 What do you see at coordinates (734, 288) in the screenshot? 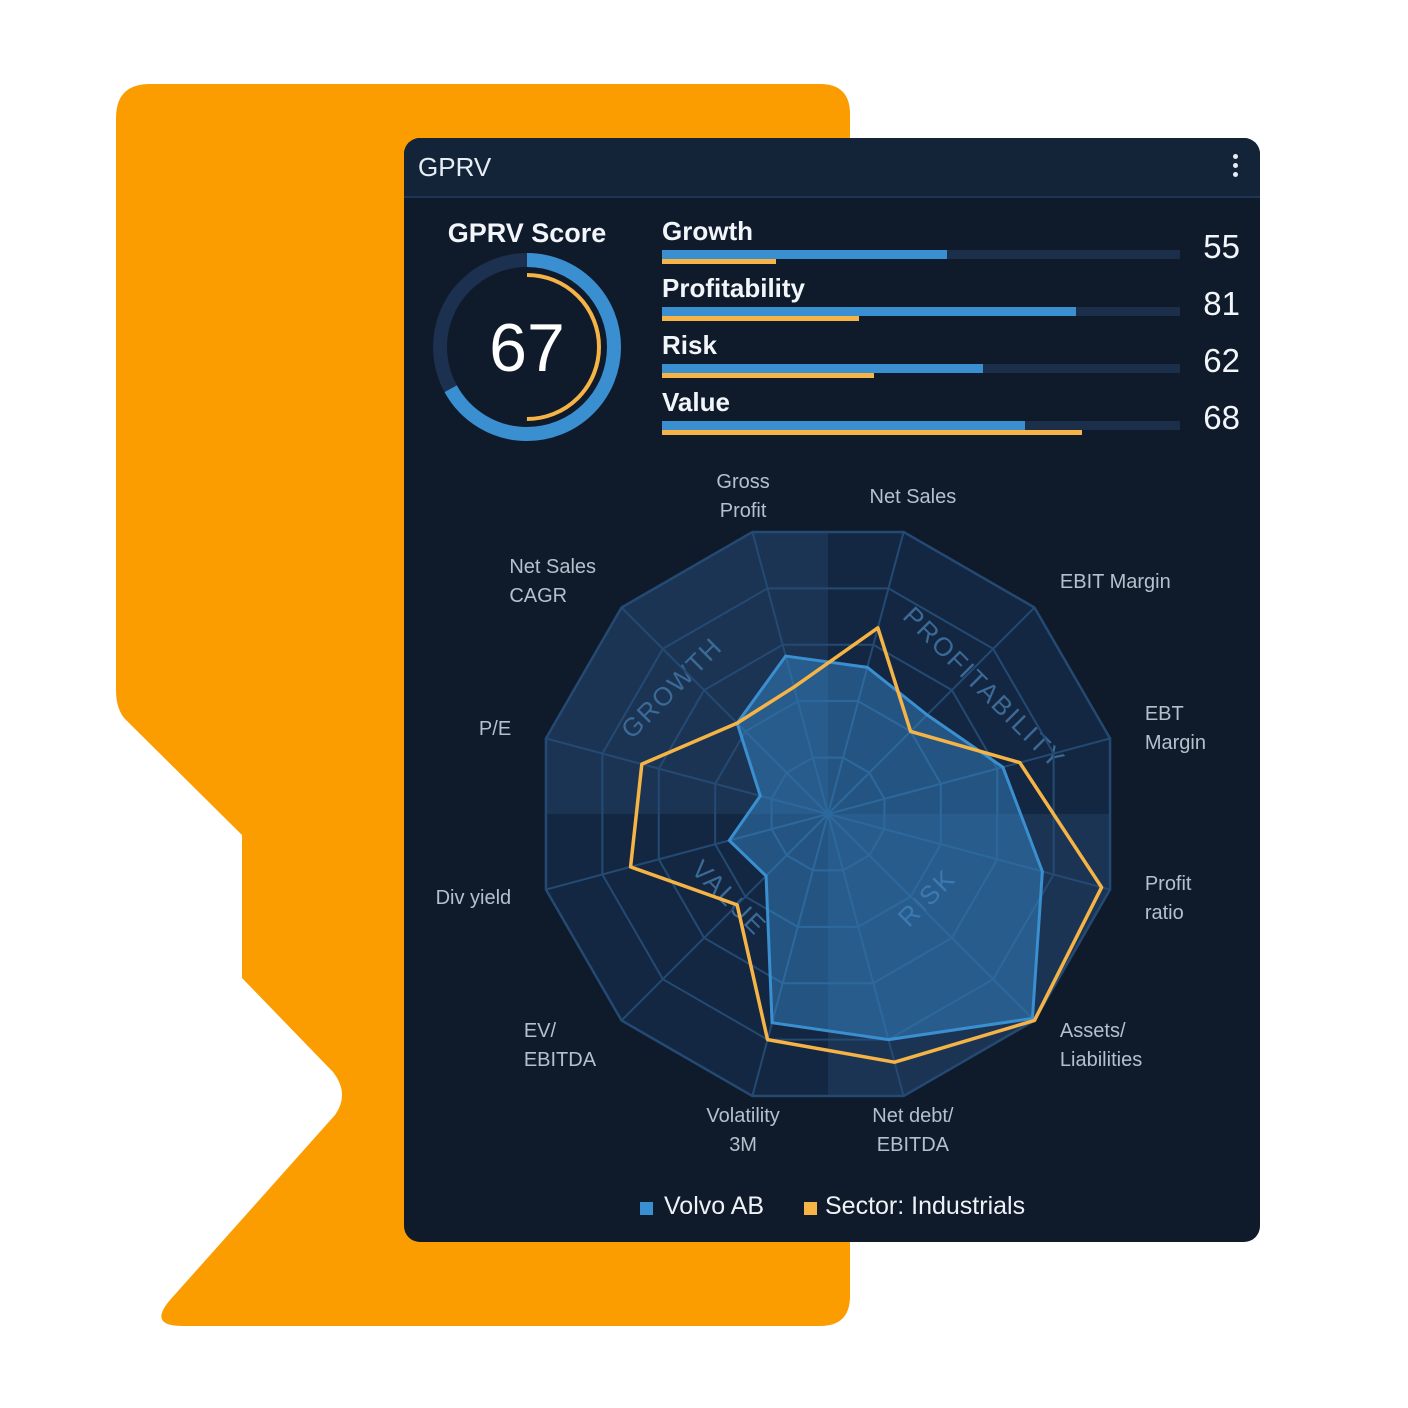
I see `metric-label: Profitability` at bounding box center [734, 288].